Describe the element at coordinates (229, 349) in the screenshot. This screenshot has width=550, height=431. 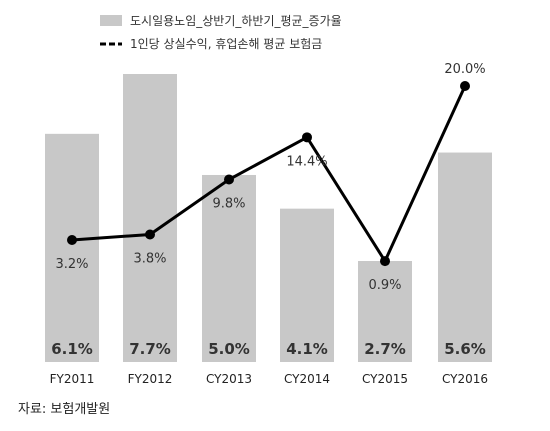
I see `bar-value-label: 5.0%` at that location.